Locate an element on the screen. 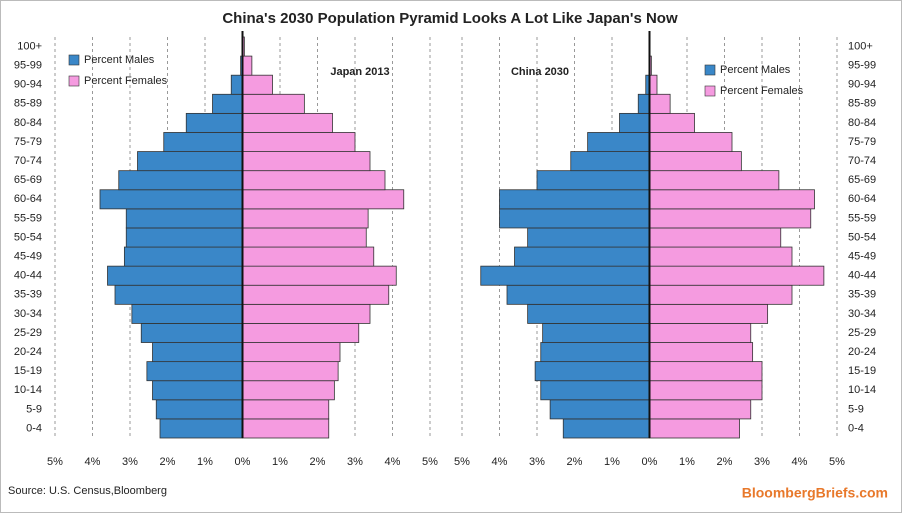  y-tick-label: 80-84 is located at coordinates (28, 123).